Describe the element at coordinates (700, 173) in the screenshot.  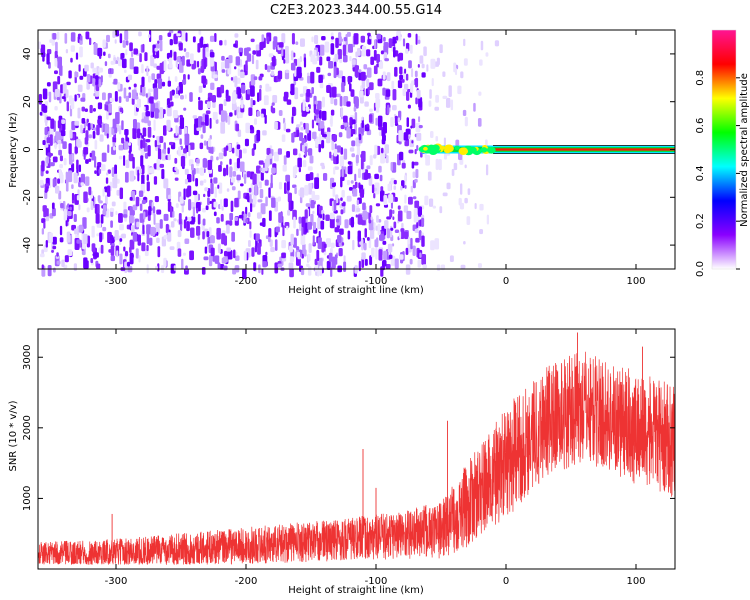
I see `colorbar-tick-label: 0.4` at that location.